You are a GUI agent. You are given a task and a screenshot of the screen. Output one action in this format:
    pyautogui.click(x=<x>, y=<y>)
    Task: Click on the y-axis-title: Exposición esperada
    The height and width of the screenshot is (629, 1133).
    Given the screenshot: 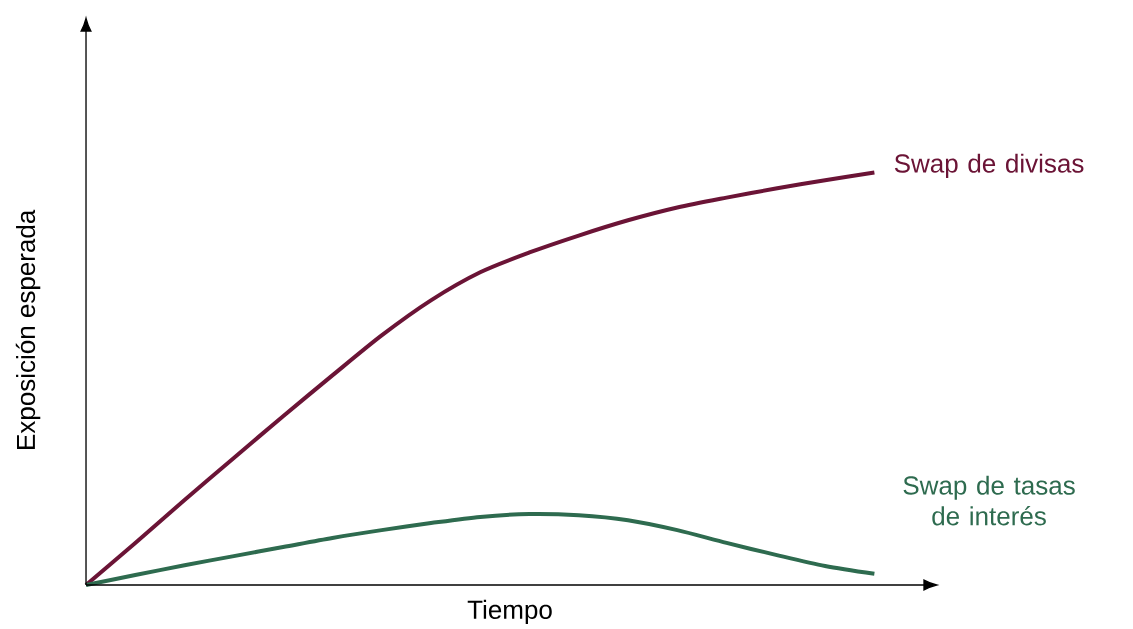 What is the action you would take?
    pyautogui.click(x=28, y=329)
    